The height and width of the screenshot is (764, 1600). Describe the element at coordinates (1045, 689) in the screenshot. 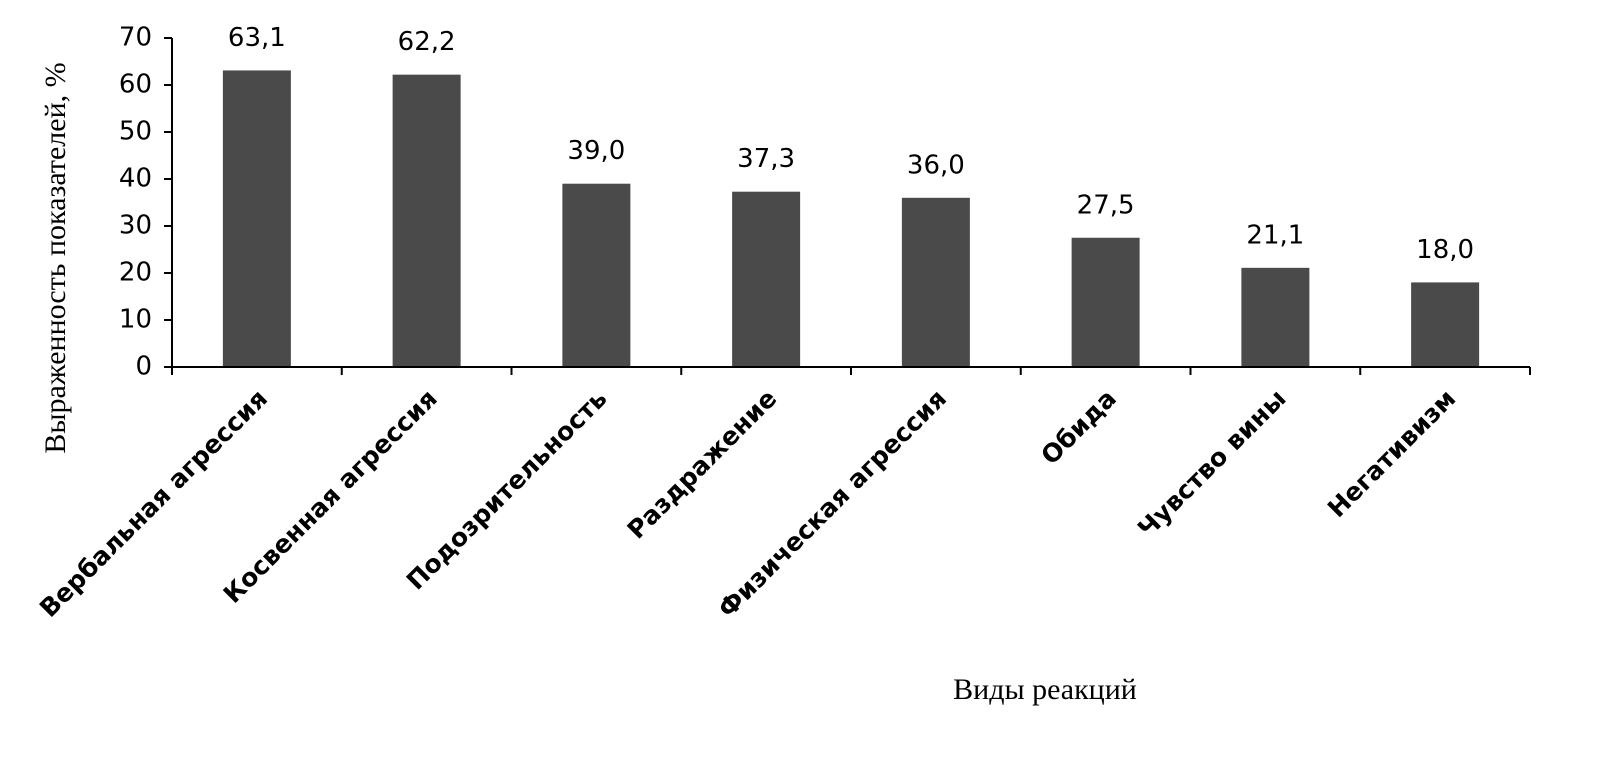

I see `x-axis-title: Виды реакций` at that location.